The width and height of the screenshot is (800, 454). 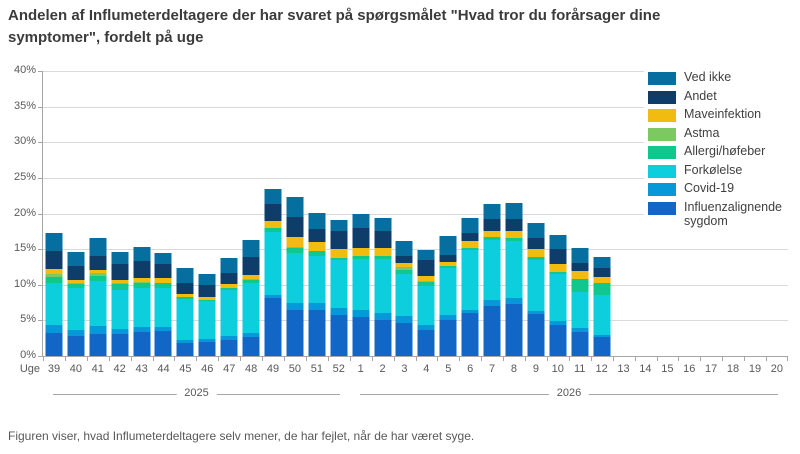 What do you see at coordinates (448, 369) in the screenshot?
I see `x-axis-label-5: 5` at bounding box center [448, 369].